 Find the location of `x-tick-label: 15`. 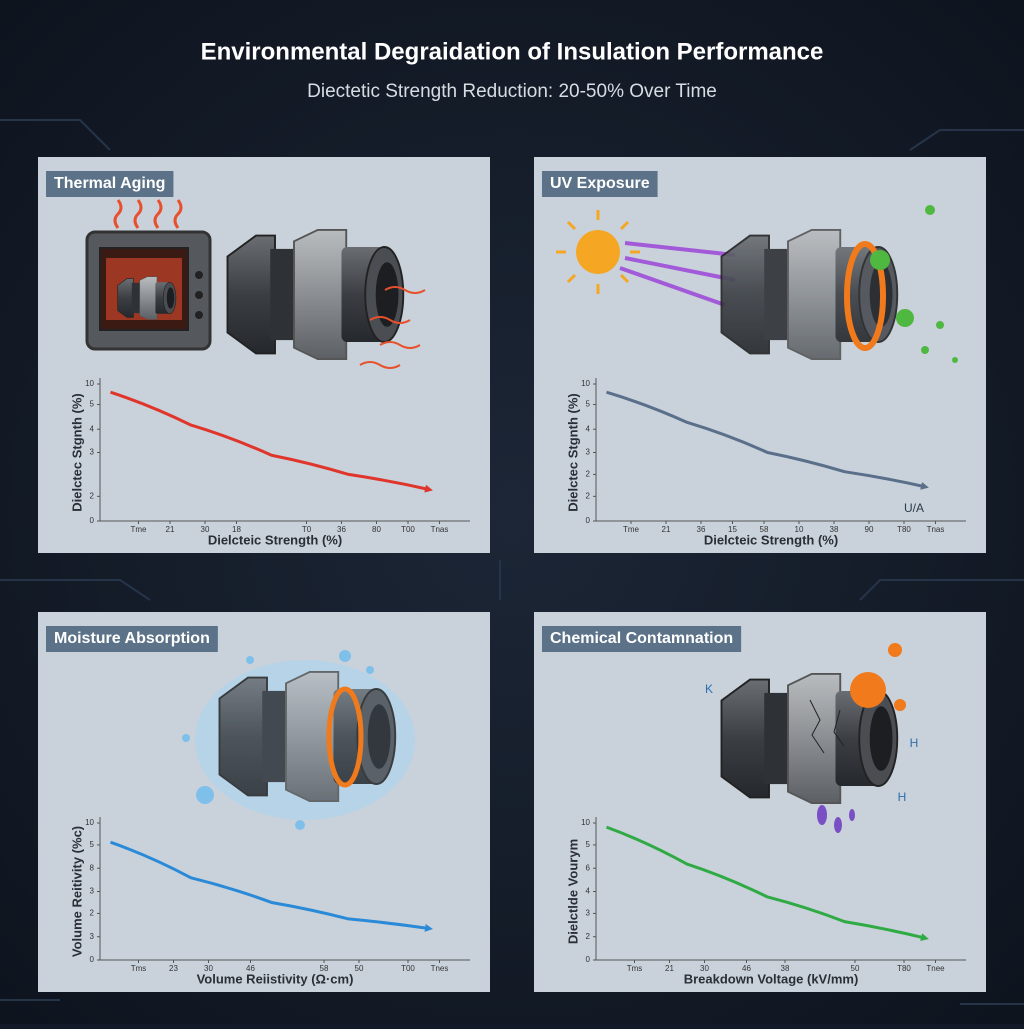

x-tick-label: 15 is located at coordinates (732, 529).